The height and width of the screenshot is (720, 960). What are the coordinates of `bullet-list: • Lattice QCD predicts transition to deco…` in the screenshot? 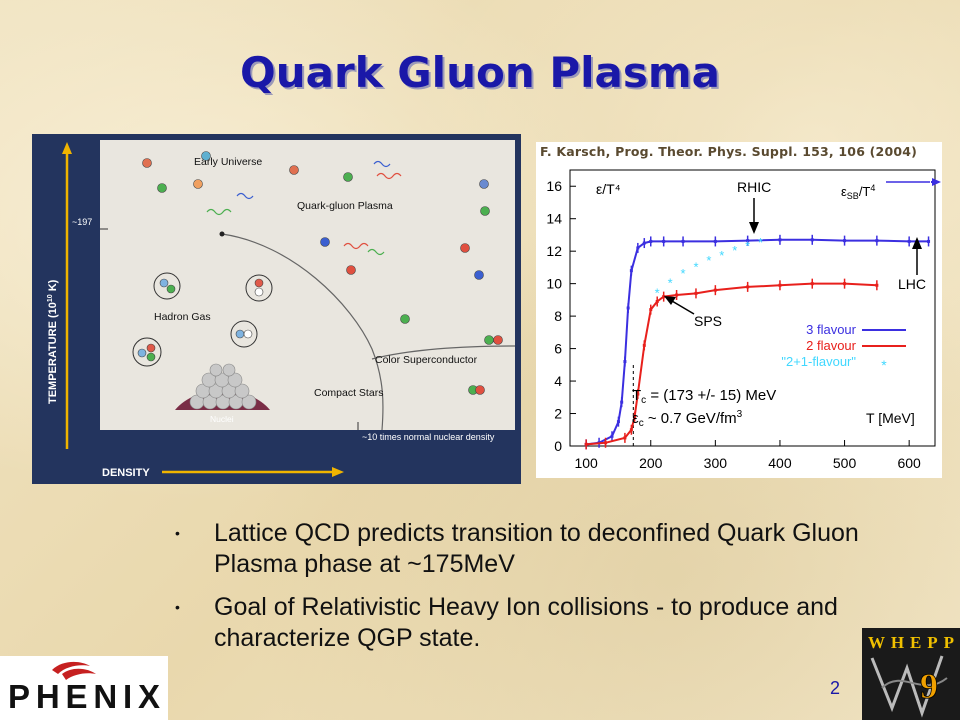 It's located at (517, 592).